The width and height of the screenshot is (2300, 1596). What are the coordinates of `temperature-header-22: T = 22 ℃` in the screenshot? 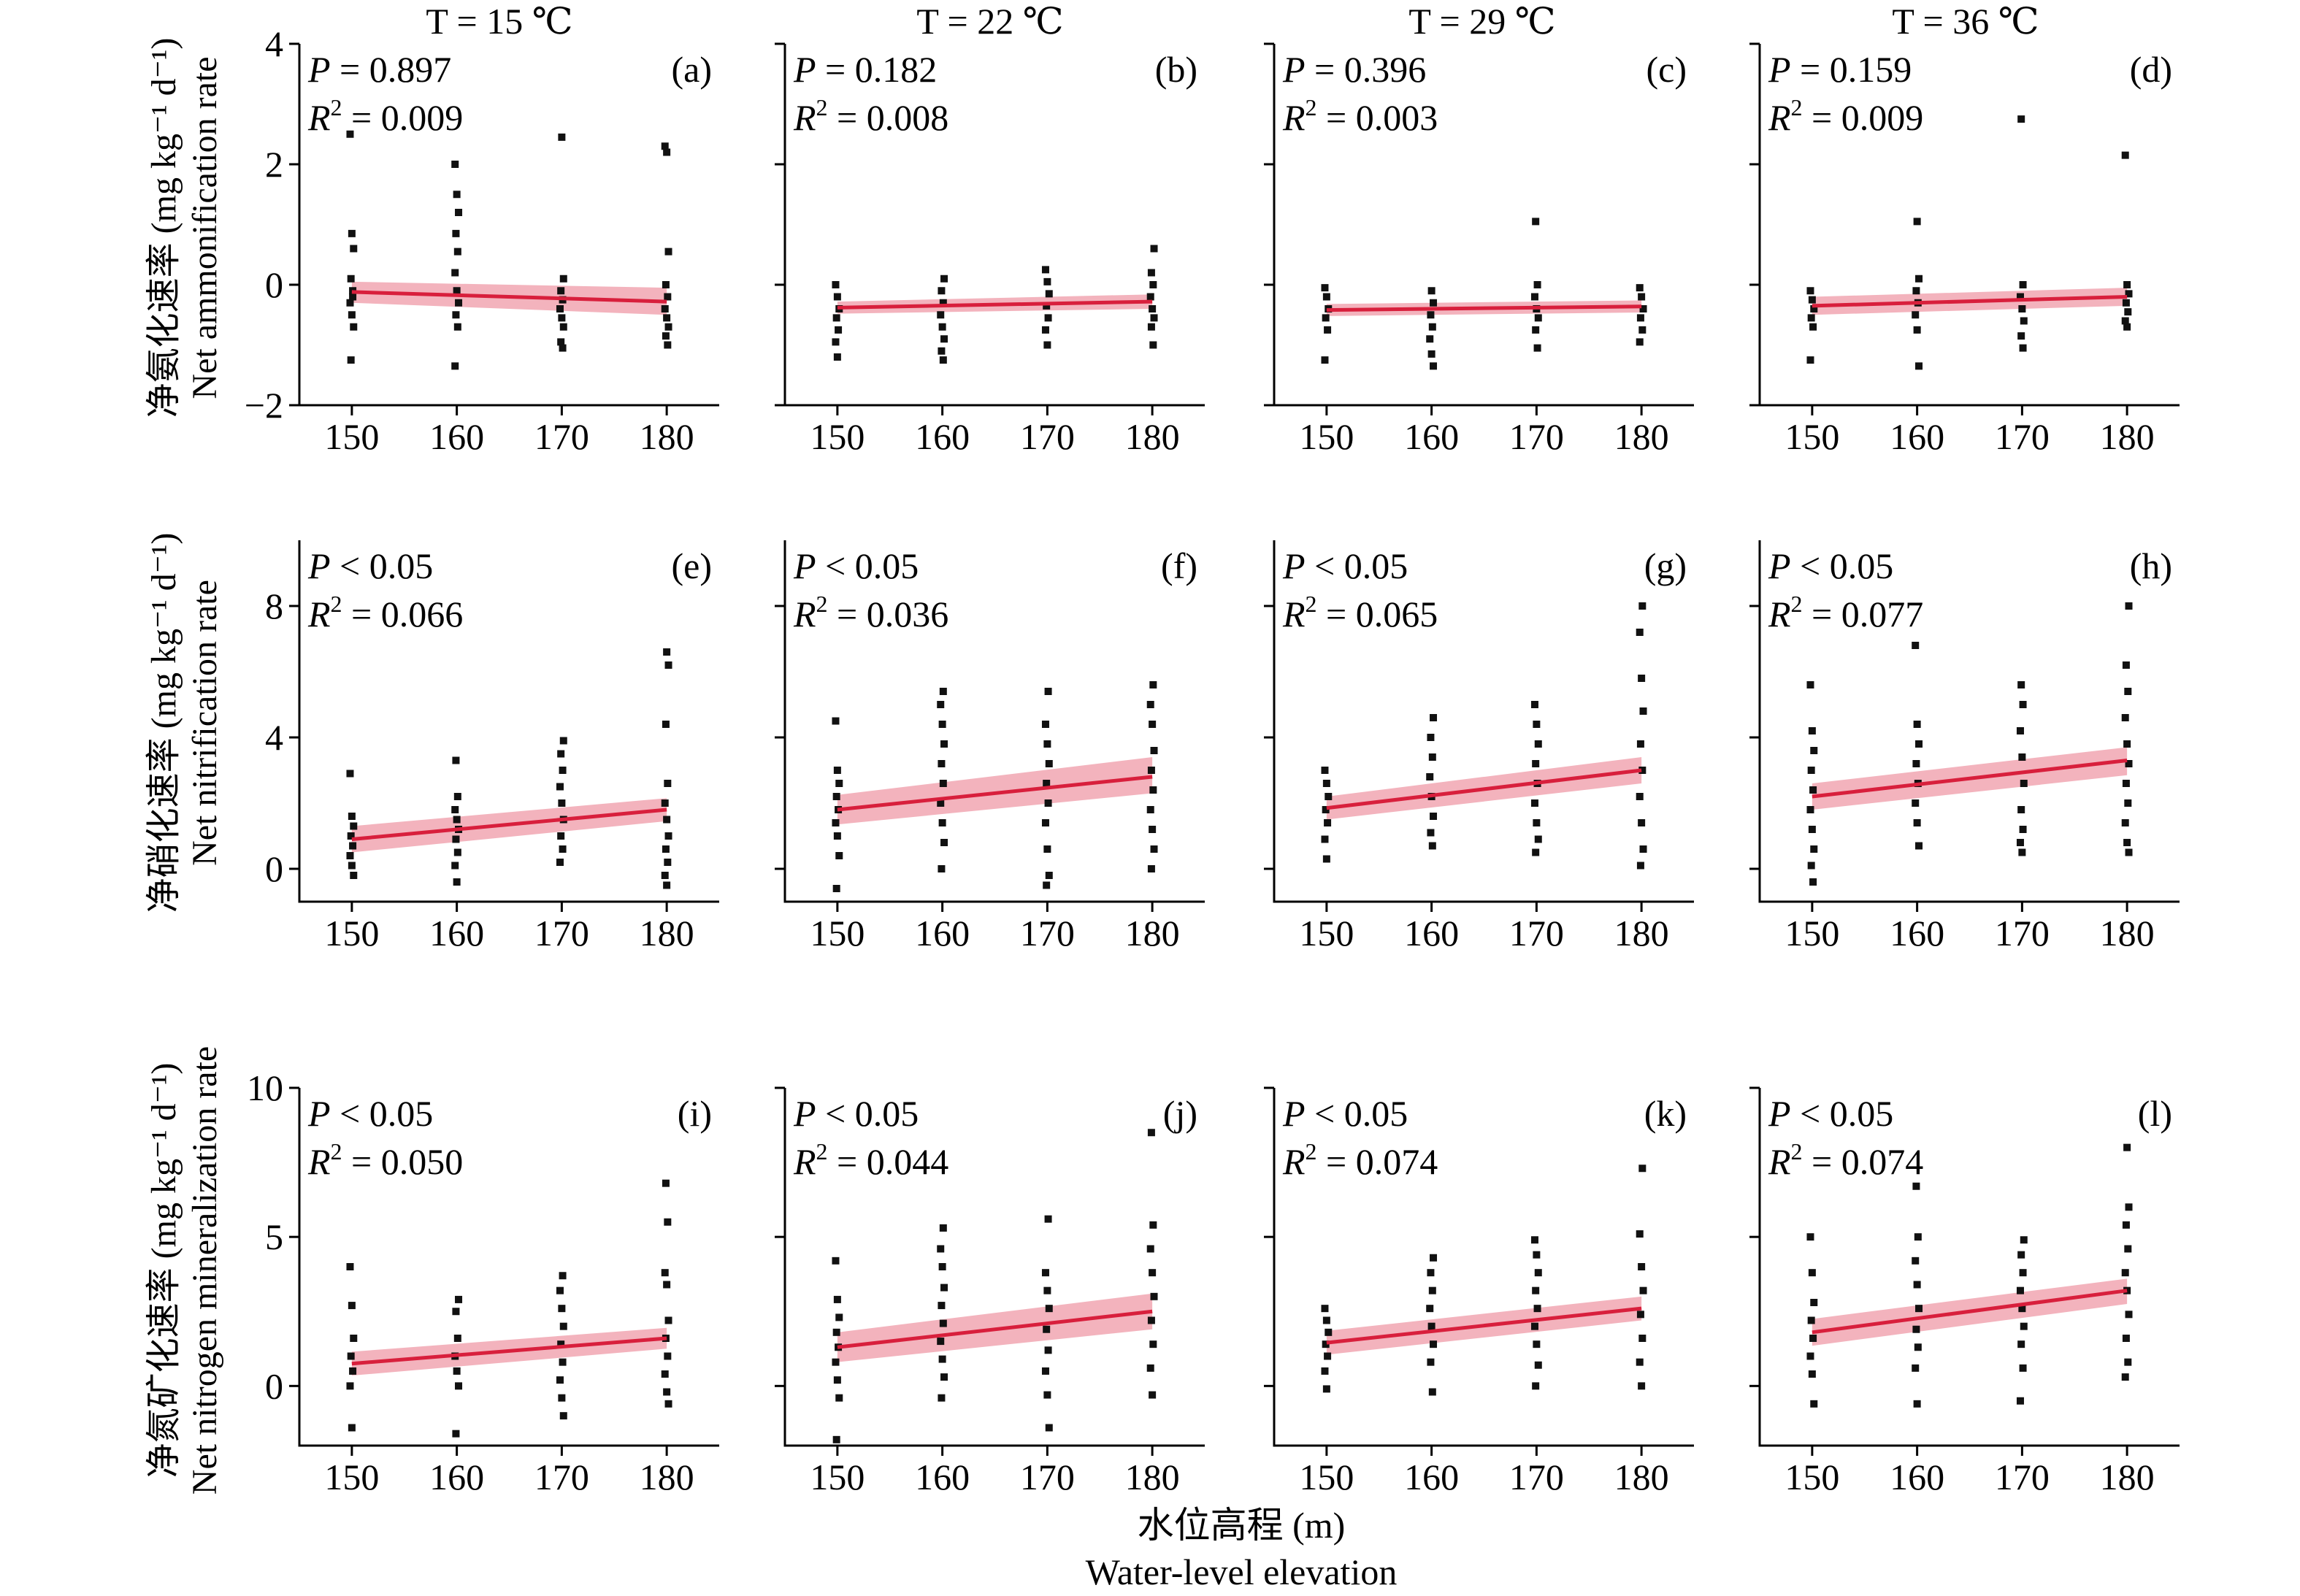 It's located at (989, 21).